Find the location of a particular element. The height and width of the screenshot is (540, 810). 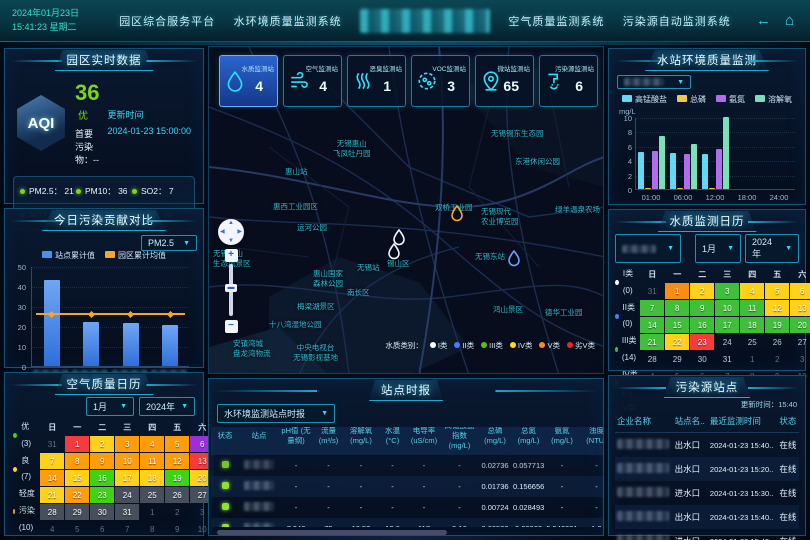

table-row: 出水口 2024-01-23 15:20.. 在线 is located at coordinates (707, 469).